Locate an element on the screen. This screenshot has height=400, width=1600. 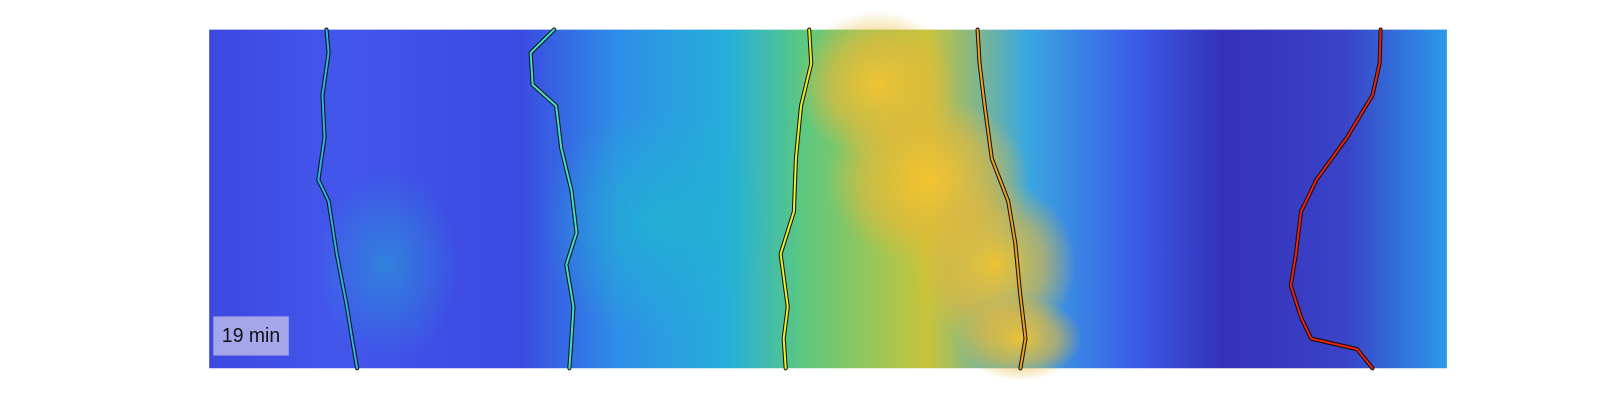
label-box is located at coordinates (251, 336).